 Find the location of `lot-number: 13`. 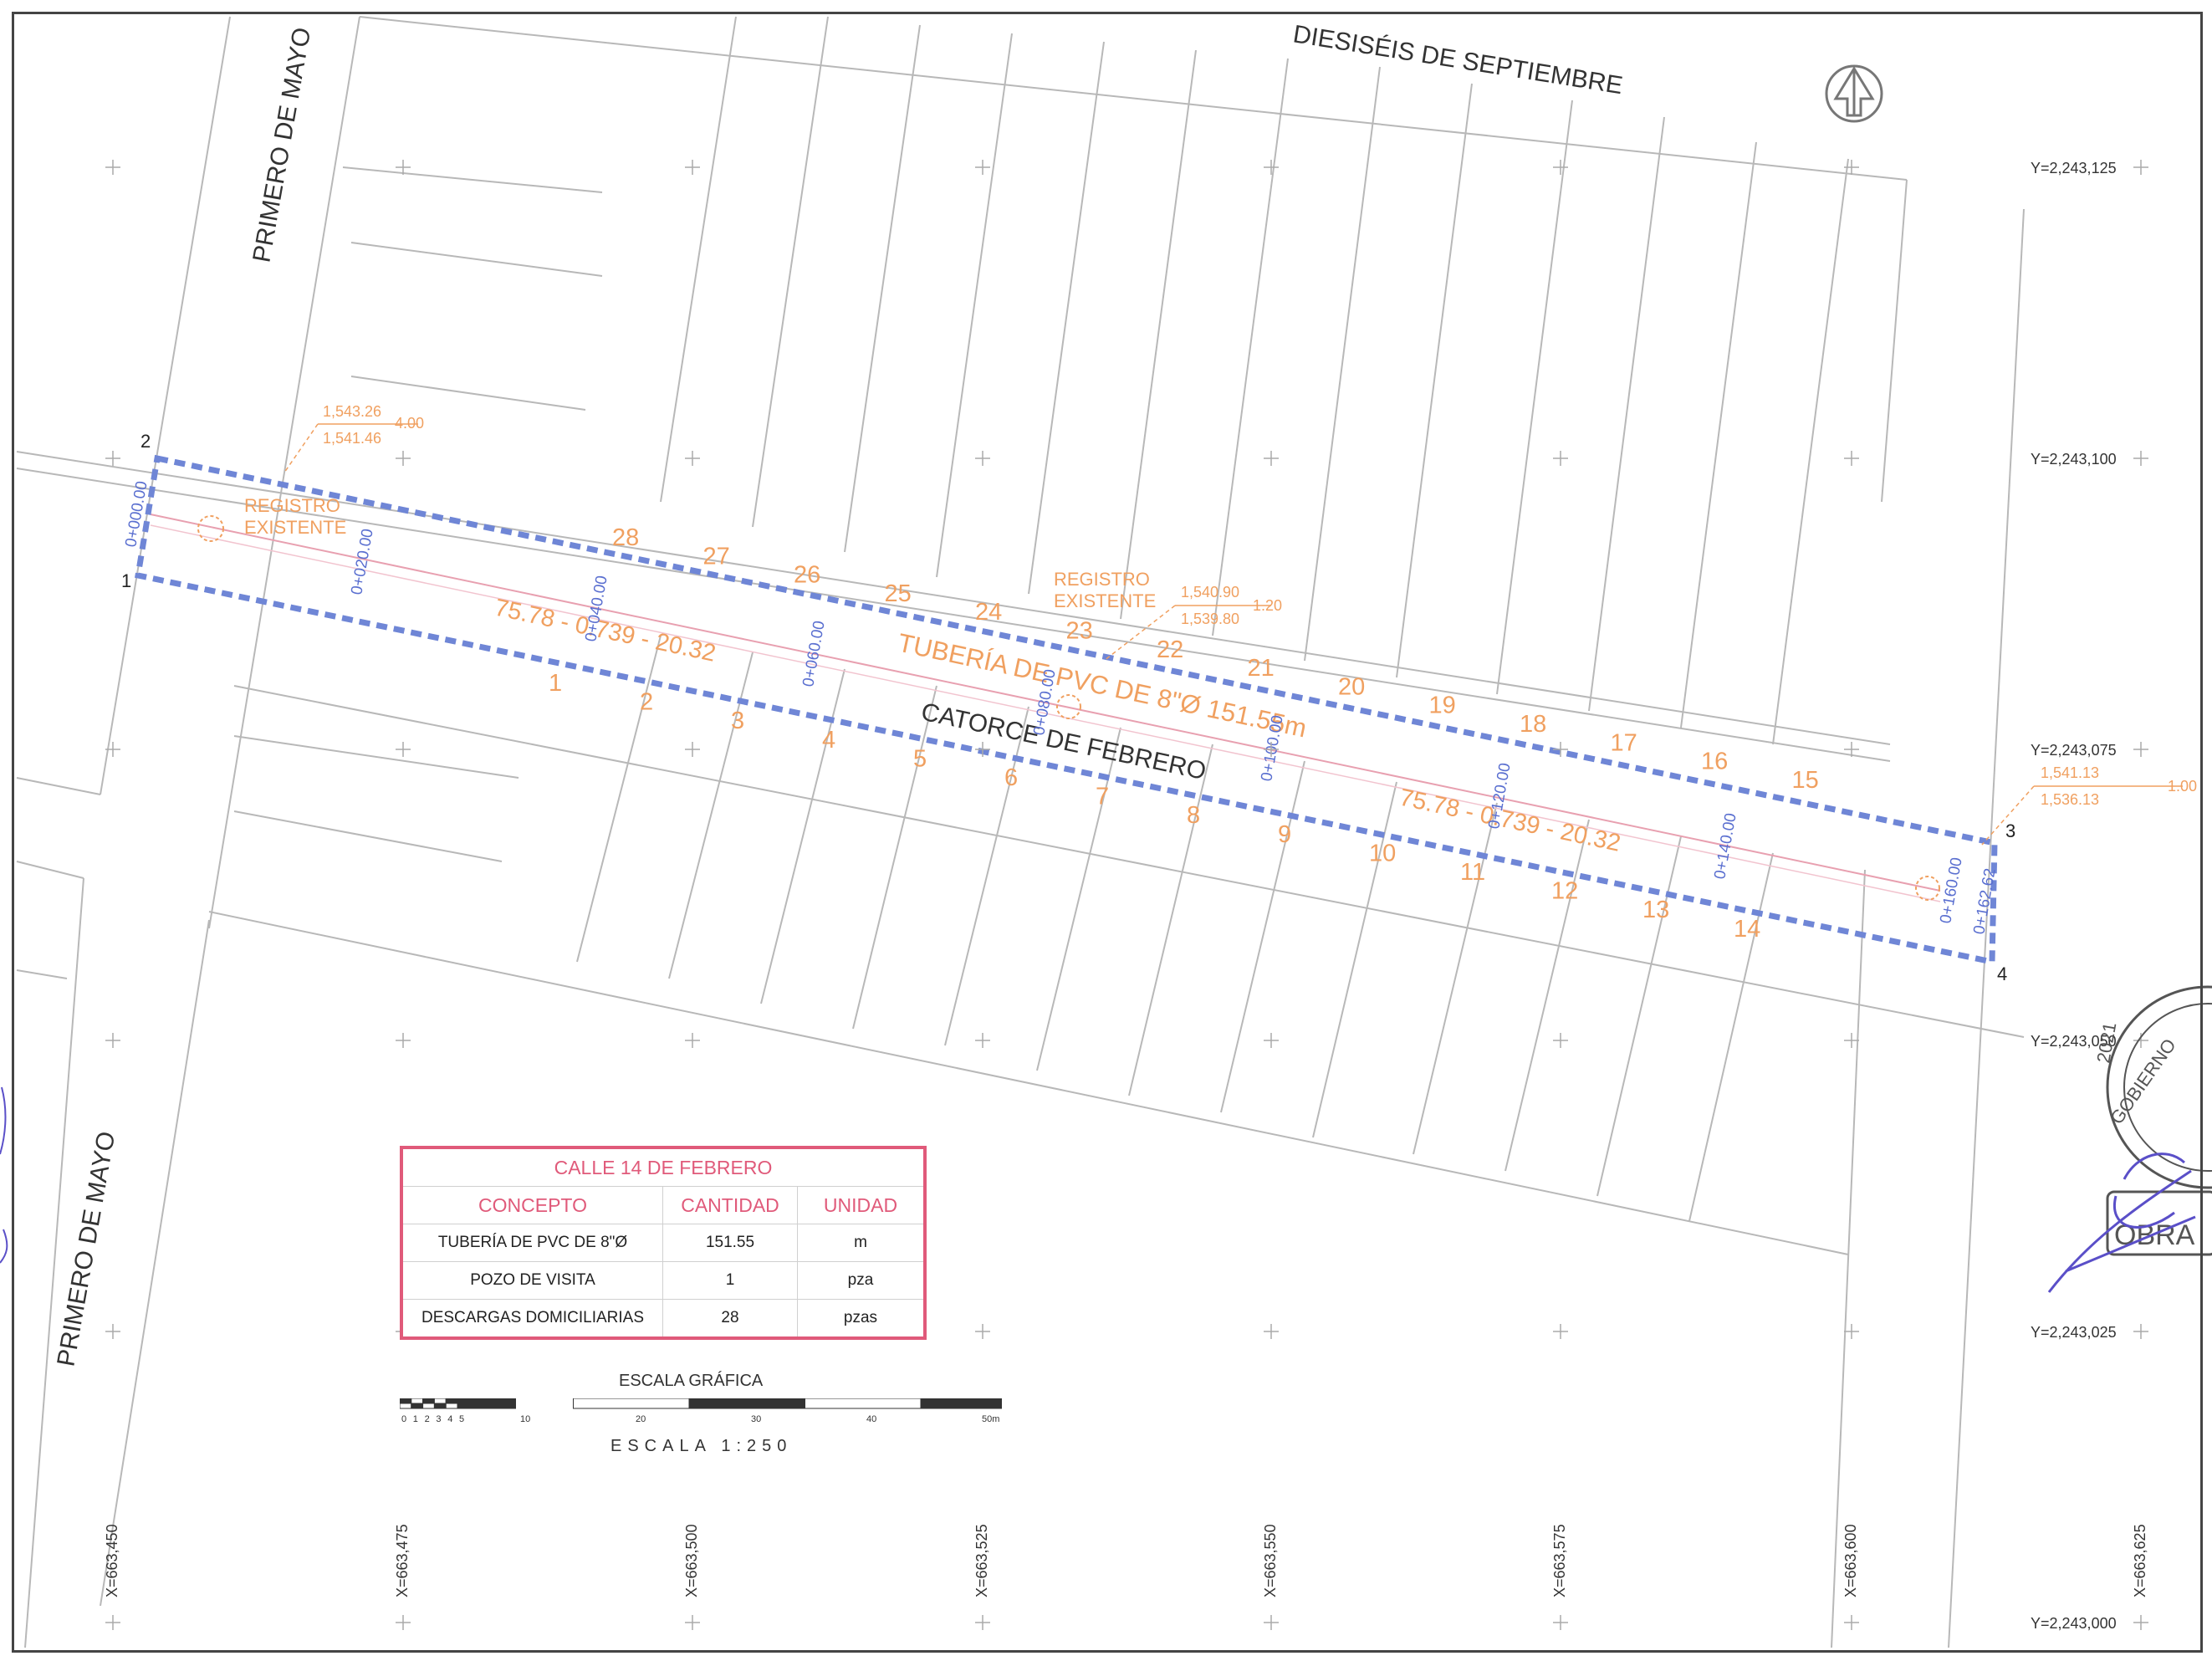

lot-number: 13 is located at coordinates (1656, 910).